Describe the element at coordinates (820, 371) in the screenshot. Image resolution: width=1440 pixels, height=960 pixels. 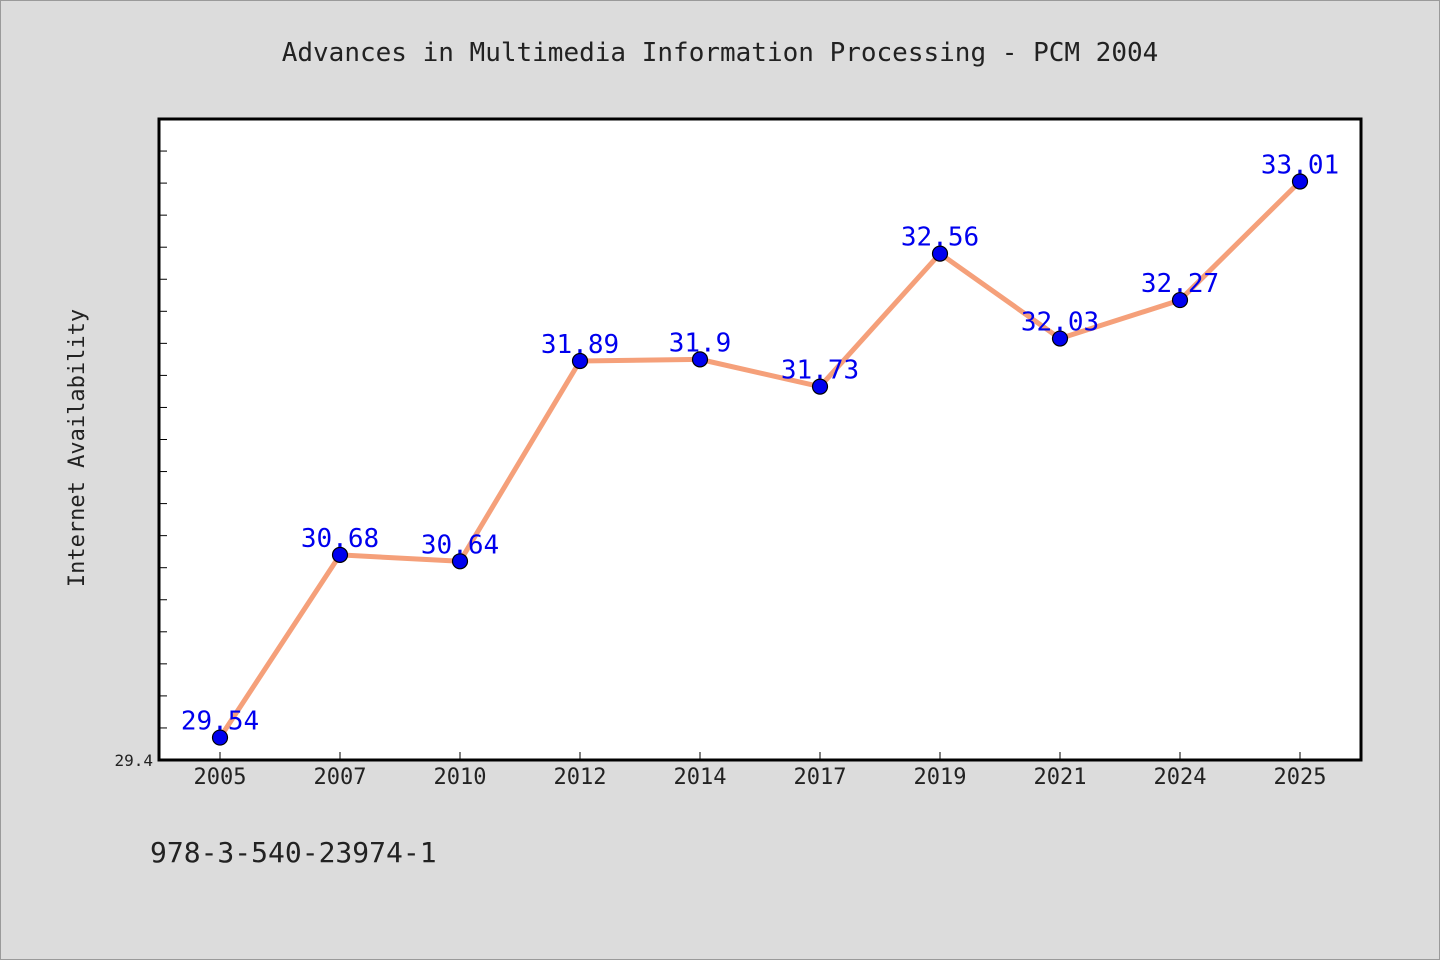
I see `data-label: 31.73` at that location.